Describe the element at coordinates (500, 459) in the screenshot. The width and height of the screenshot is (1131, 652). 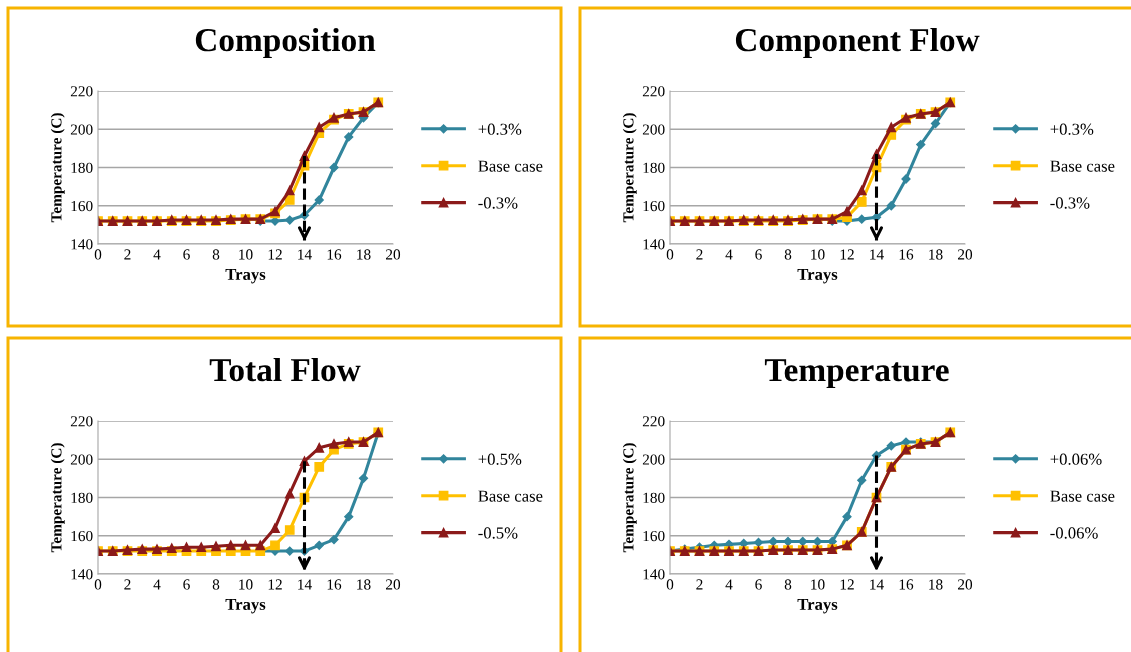
I see `legend-label: +0.5%` at that location.